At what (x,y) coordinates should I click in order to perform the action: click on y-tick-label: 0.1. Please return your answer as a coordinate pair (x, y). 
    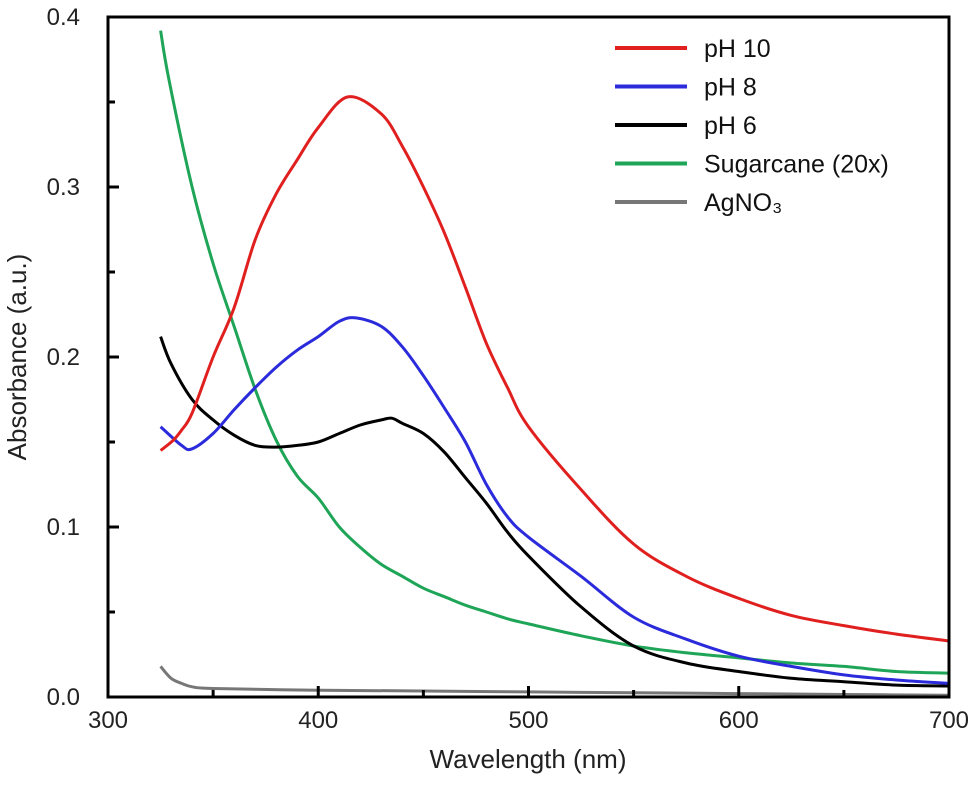
    Looking at the image, I should click on (63, 527).